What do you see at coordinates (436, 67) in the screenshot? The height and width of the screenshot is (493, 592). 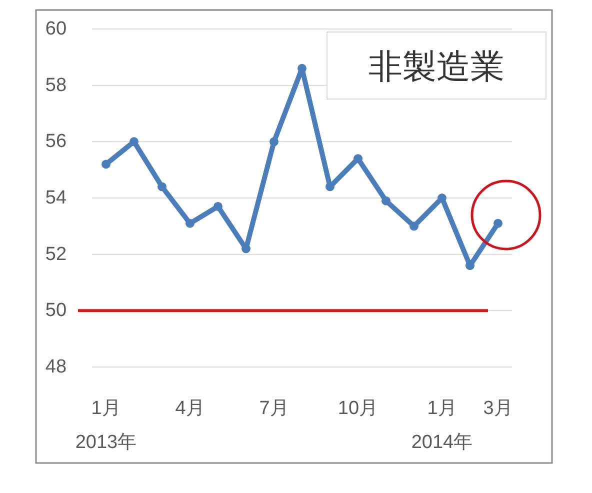 I see `text: 非製造業` at bounding box center [436, 67].